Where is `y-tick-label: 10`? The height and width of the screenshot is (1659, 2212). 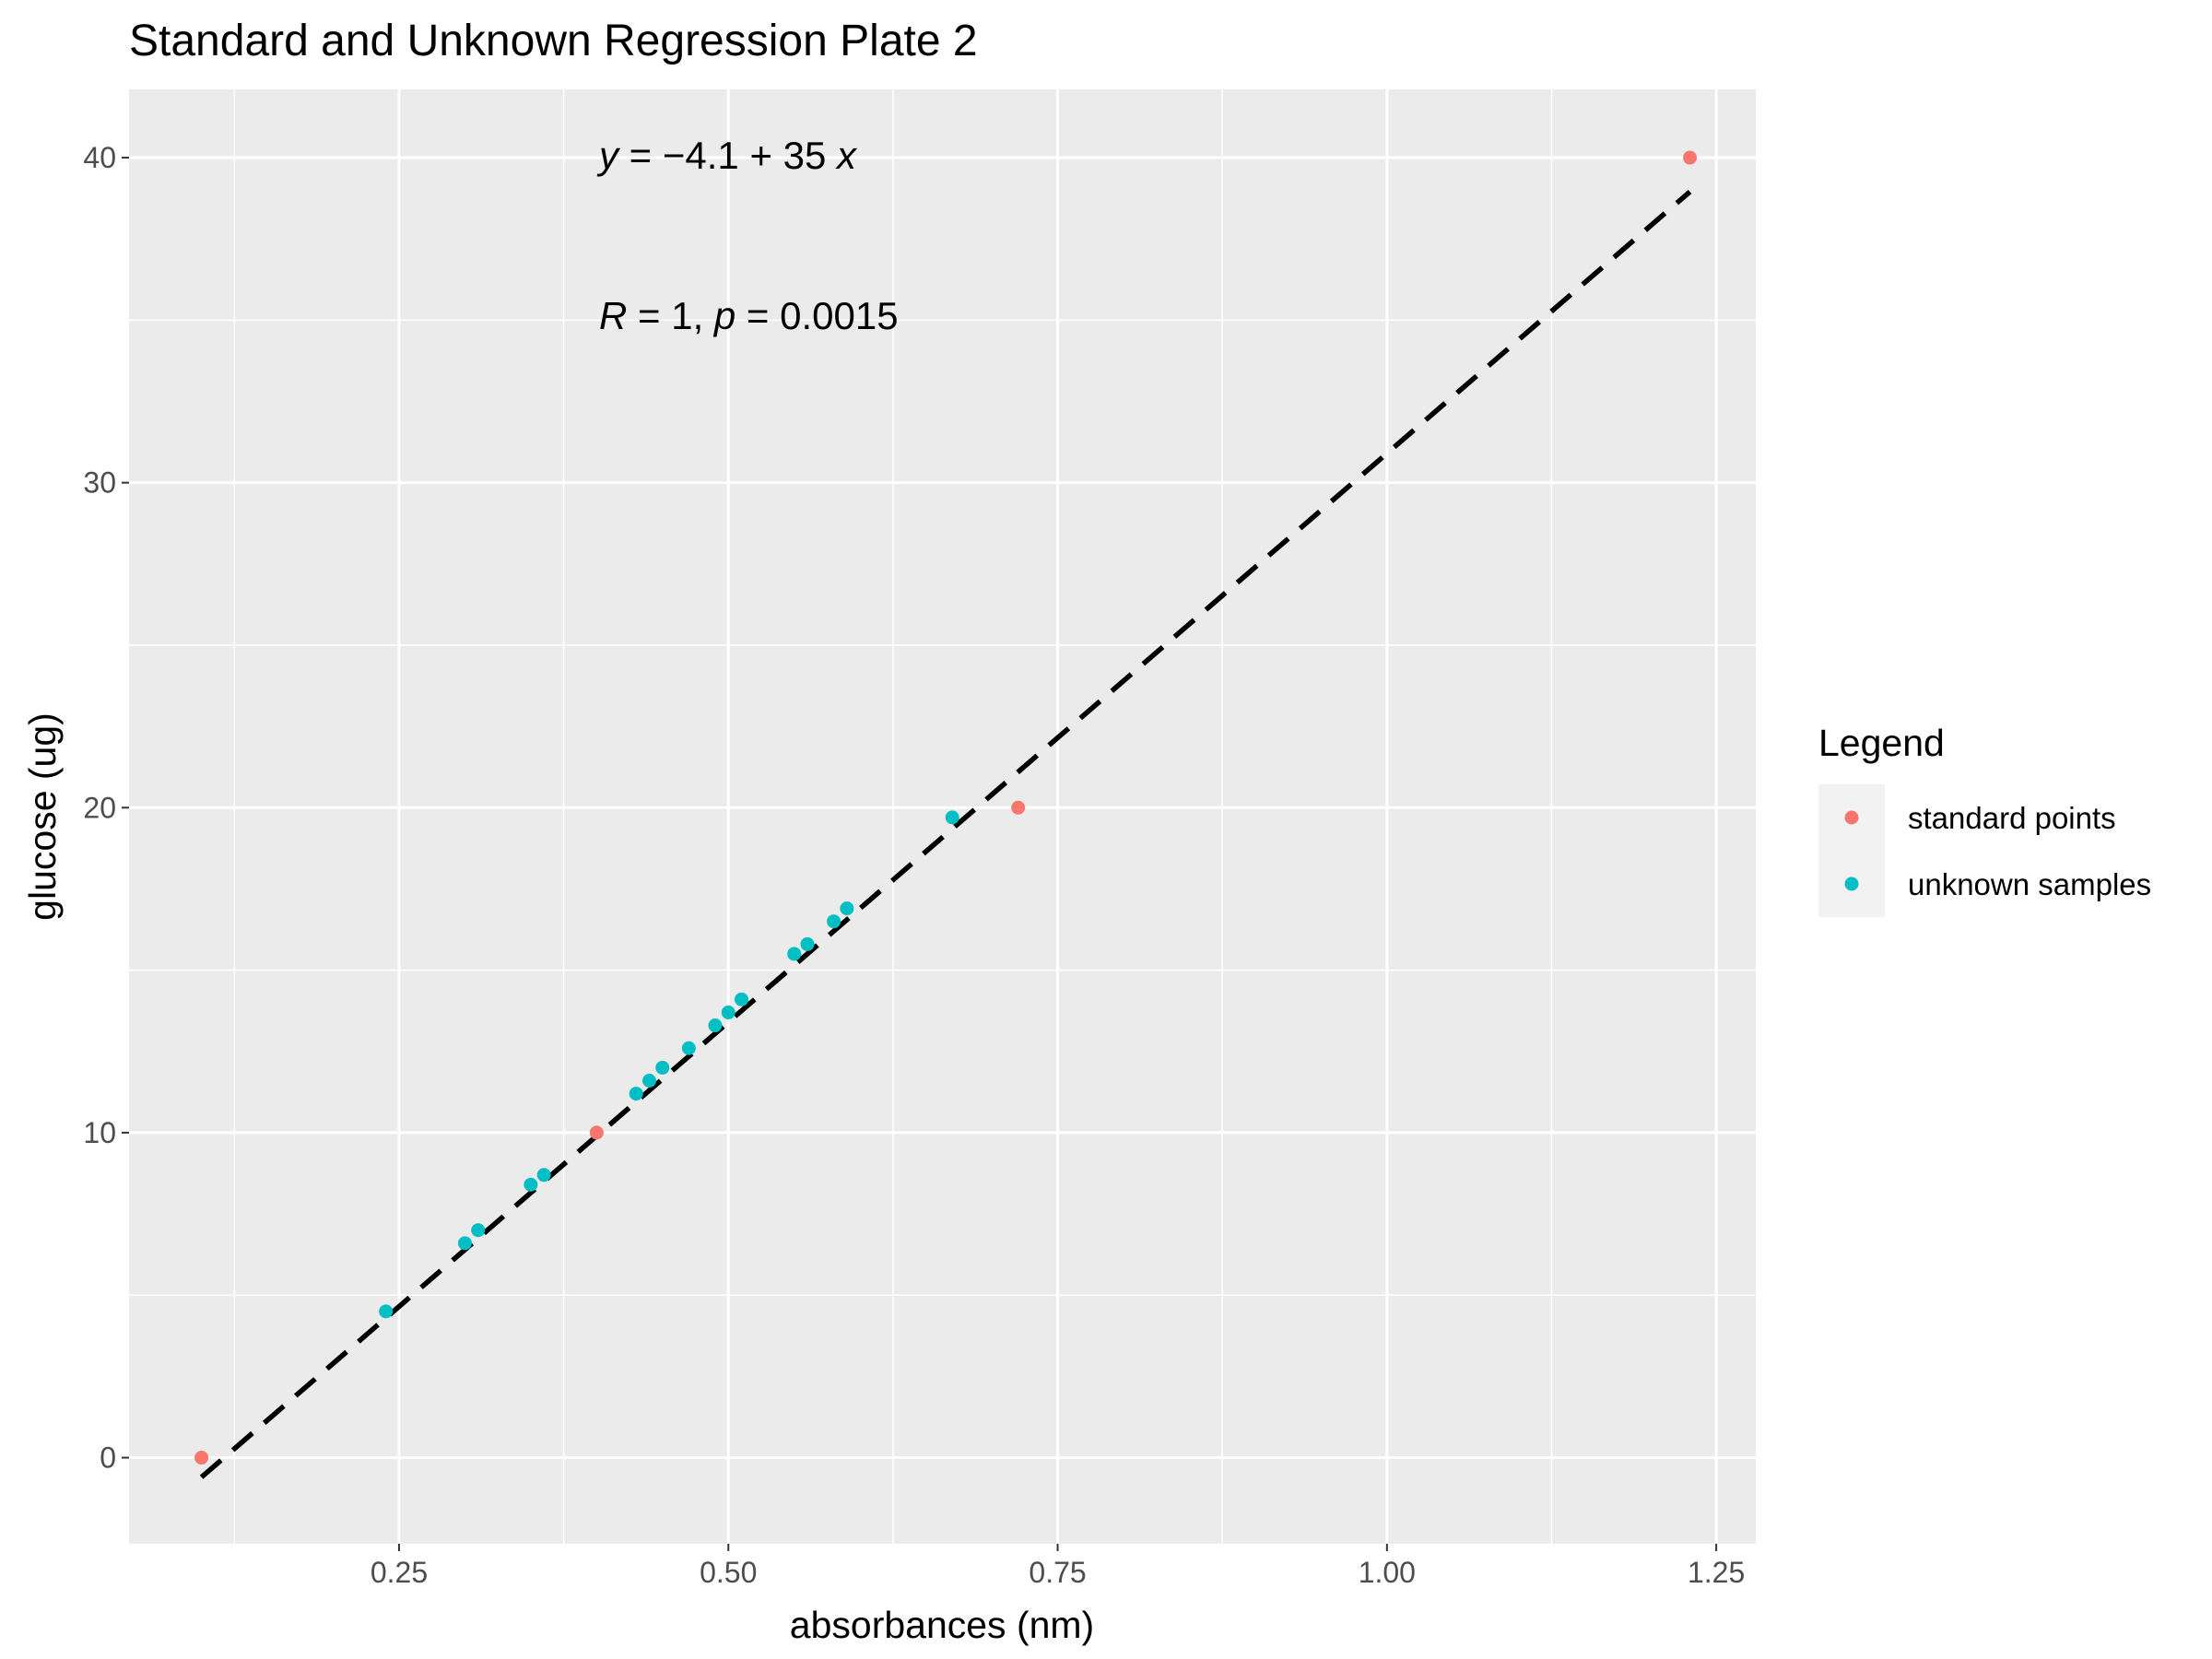 y-tick-label: 10 is located at coordinates (99, 1132).